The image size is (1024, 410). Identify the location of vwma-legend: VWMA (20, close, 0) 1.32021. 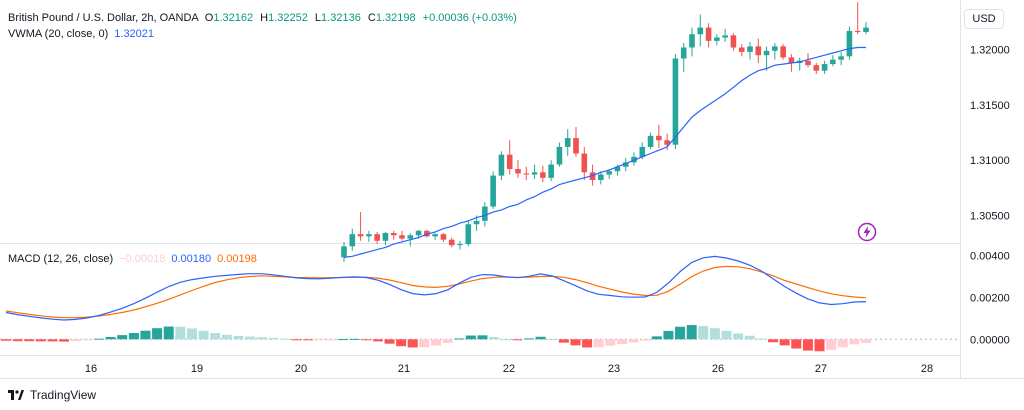
(81, 34).